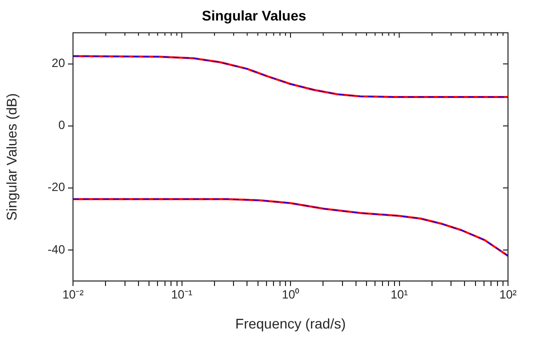  Describe the element at coordinates (62, 125) in the screenshot. I see `y-tick-label: 0` at that location.